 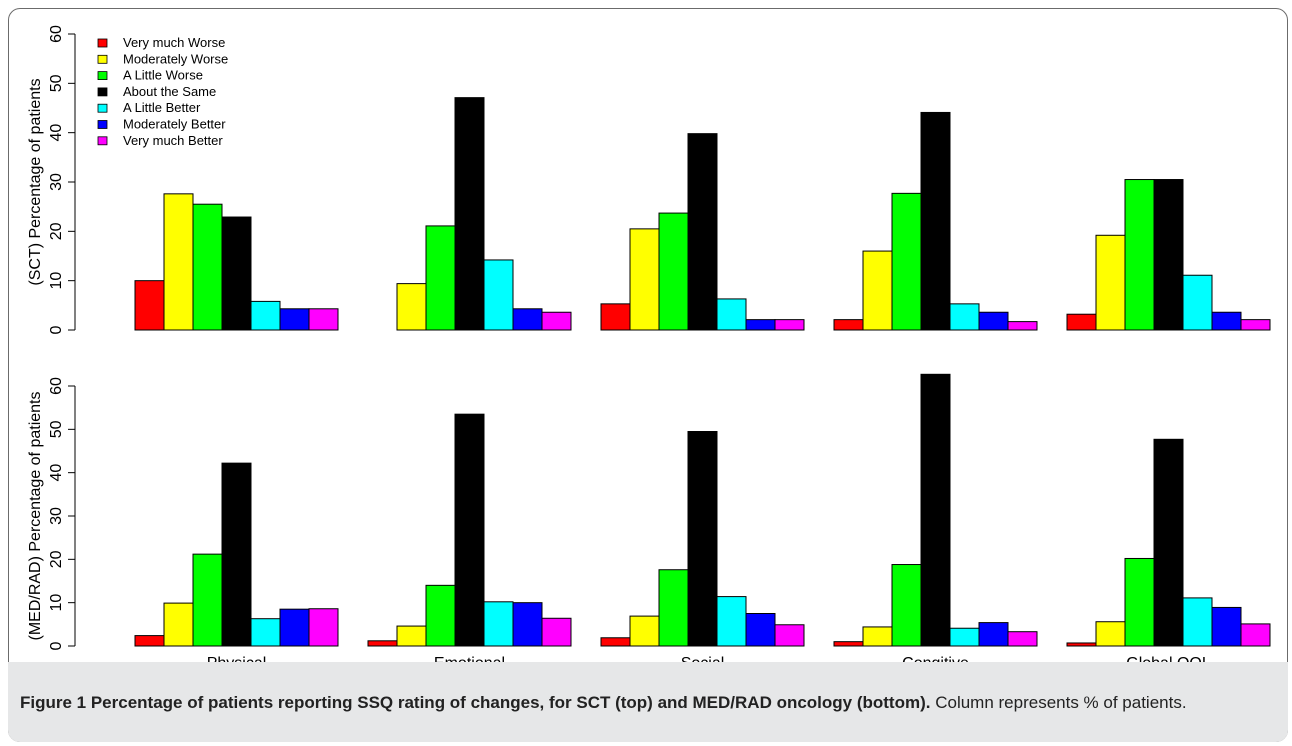 What do you see at coordinates (174, 42) in the screenshot?
I see `legend-label-very-much-worse: Very much Worse` at bounding box center [174, 42].